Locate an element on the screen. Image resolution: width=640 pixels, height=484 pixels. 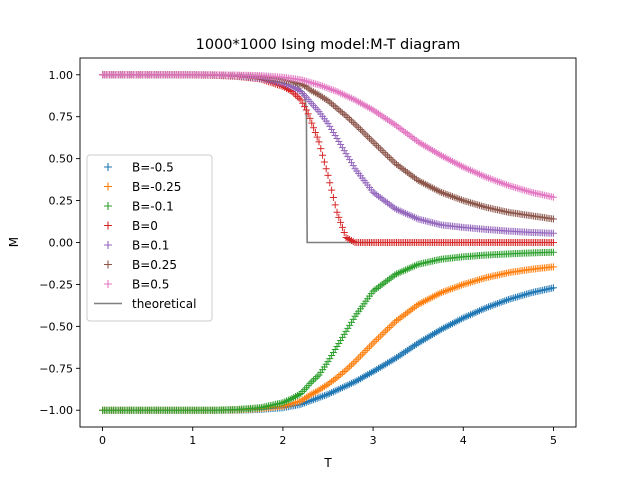
y-tick-label: 0.25 is located at coordinates (61, 201).